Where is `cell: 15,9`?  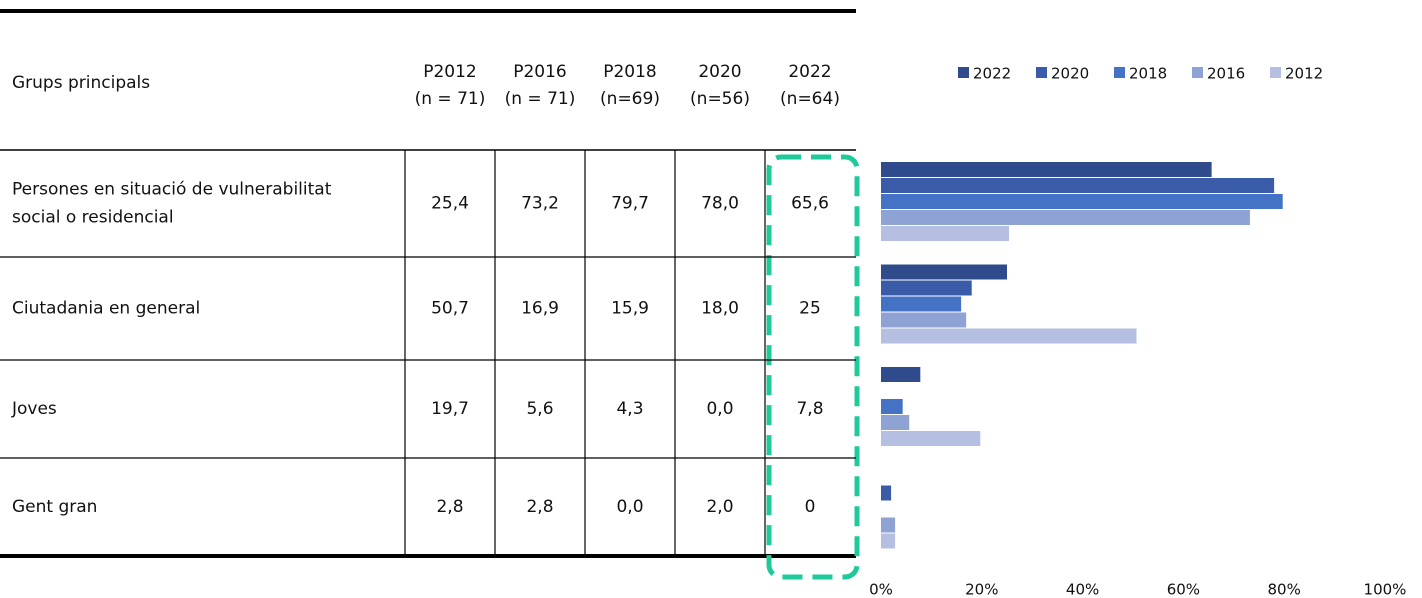
cell: 15,9 is located at coordinates (630, 309).